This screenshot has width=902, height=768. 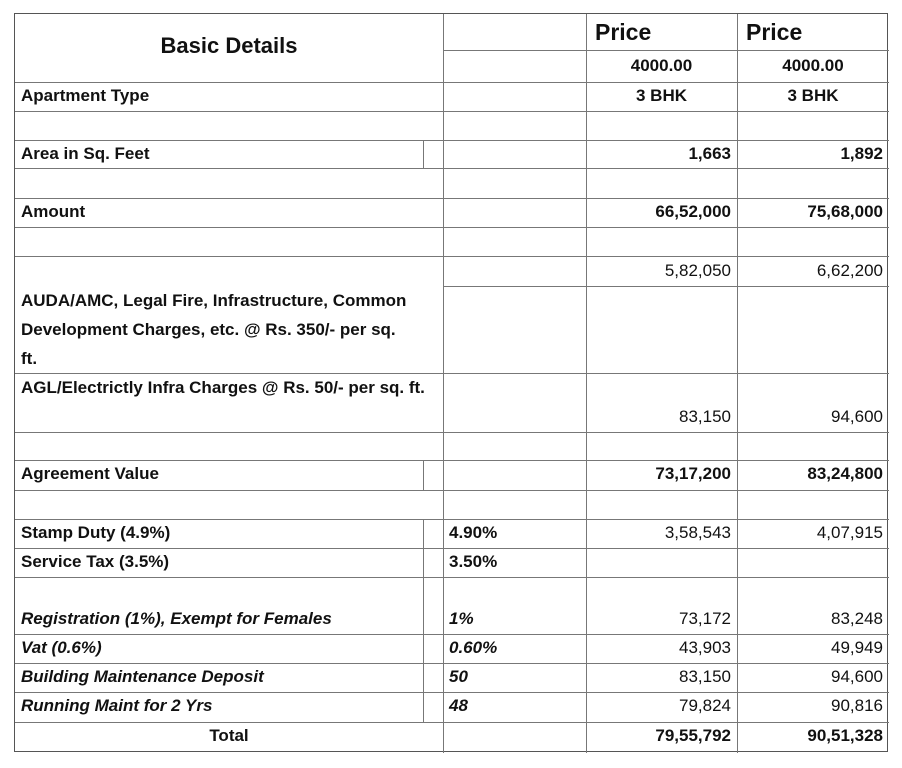 What do you see at coordinates (845, 473) in the screenshot?
I see `agreement-value-2: 83,24,800` at bounding box center [845, 473].